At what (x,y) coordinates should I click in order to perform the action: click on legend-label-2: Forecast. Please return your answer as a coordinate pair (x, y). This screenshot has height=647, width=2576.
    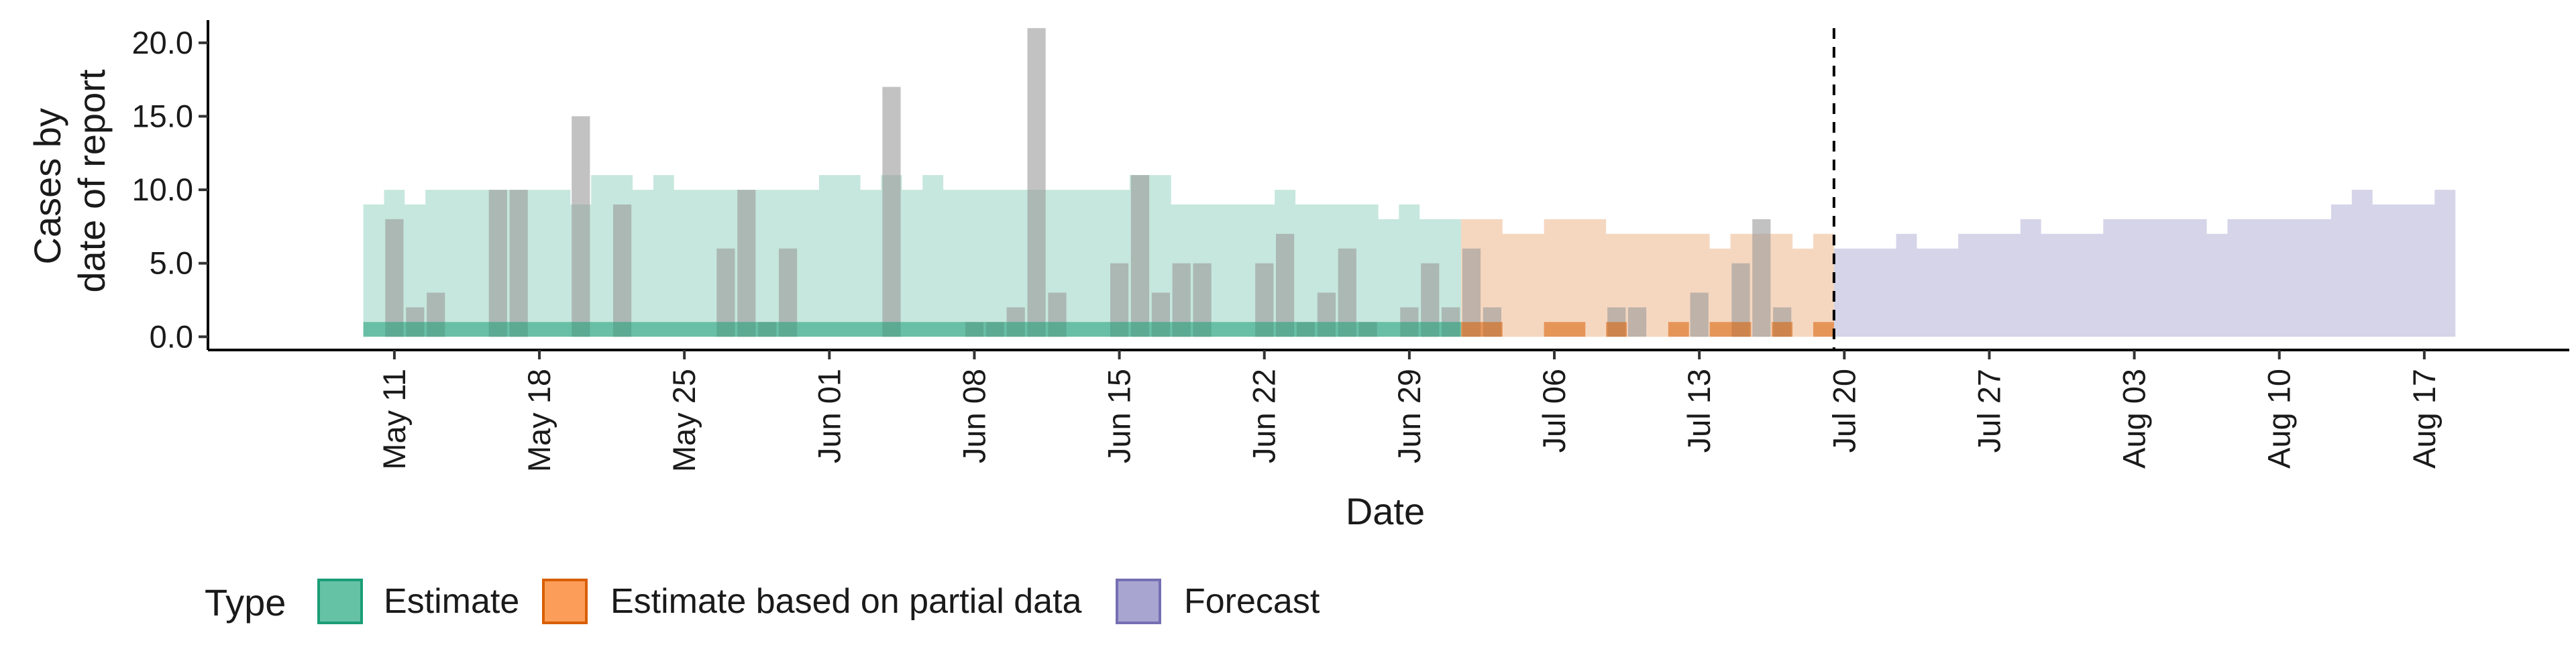
    Looking at the image, I should click on (1252, 602).